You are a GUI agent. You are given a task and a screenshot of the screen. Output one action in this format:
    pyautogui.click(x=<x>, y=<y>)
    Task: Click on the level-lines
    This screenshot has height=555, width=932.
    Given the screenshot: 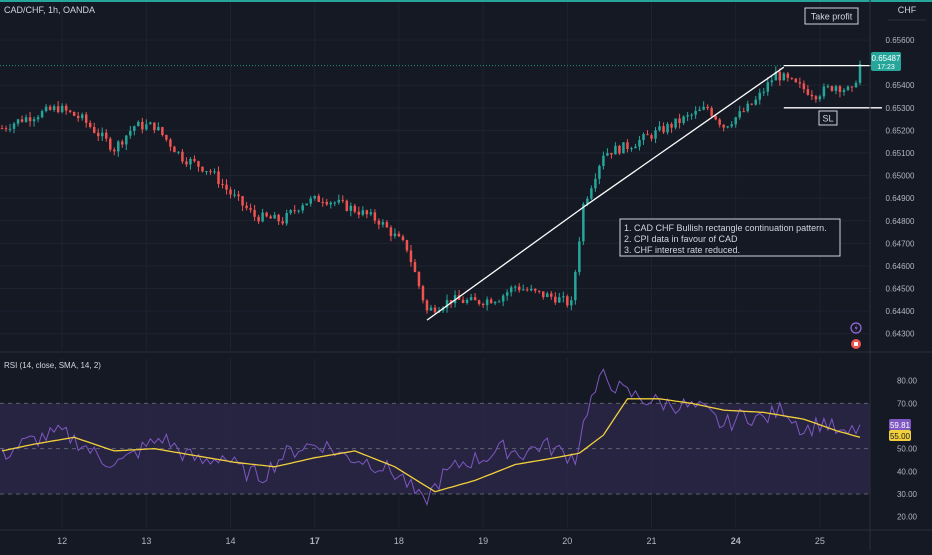 What is the action you would take?
    pyautogui.click(x=441, y=86)
    